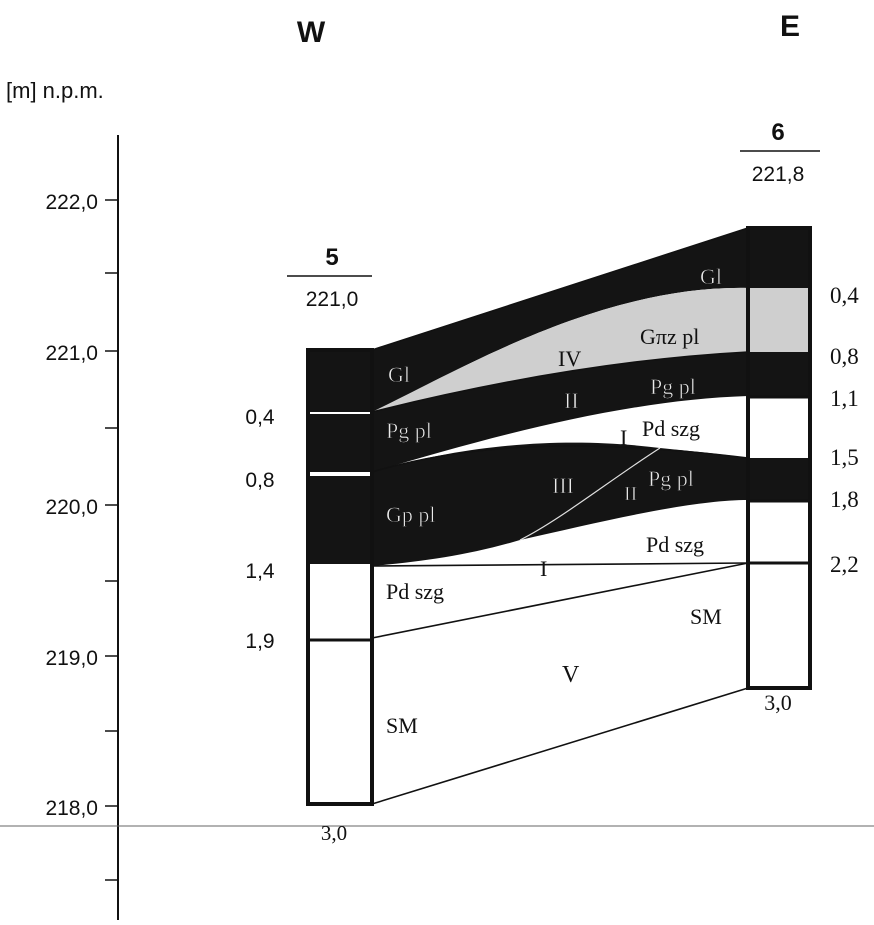  What do you see at coordinates (844, 356) in the screenshot?
I see `borehole-6-depth-label: 0,8` at bounding box center [844, 356].